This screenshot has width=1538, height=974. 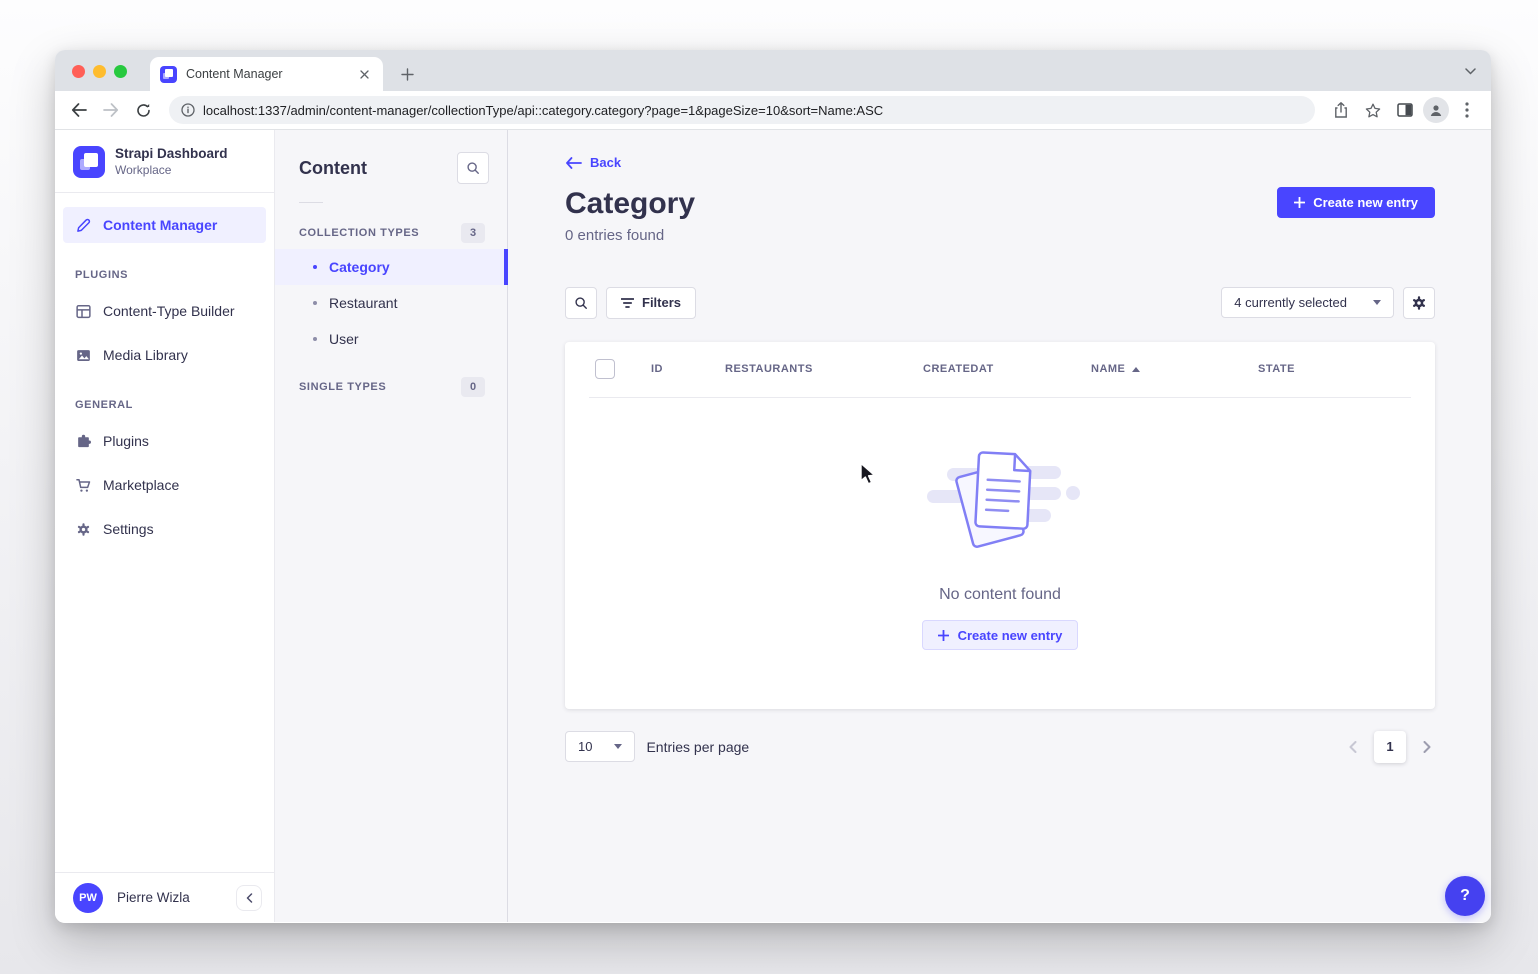 I want to click on page-size-dropdown: 10, so click(x=600, y=746).